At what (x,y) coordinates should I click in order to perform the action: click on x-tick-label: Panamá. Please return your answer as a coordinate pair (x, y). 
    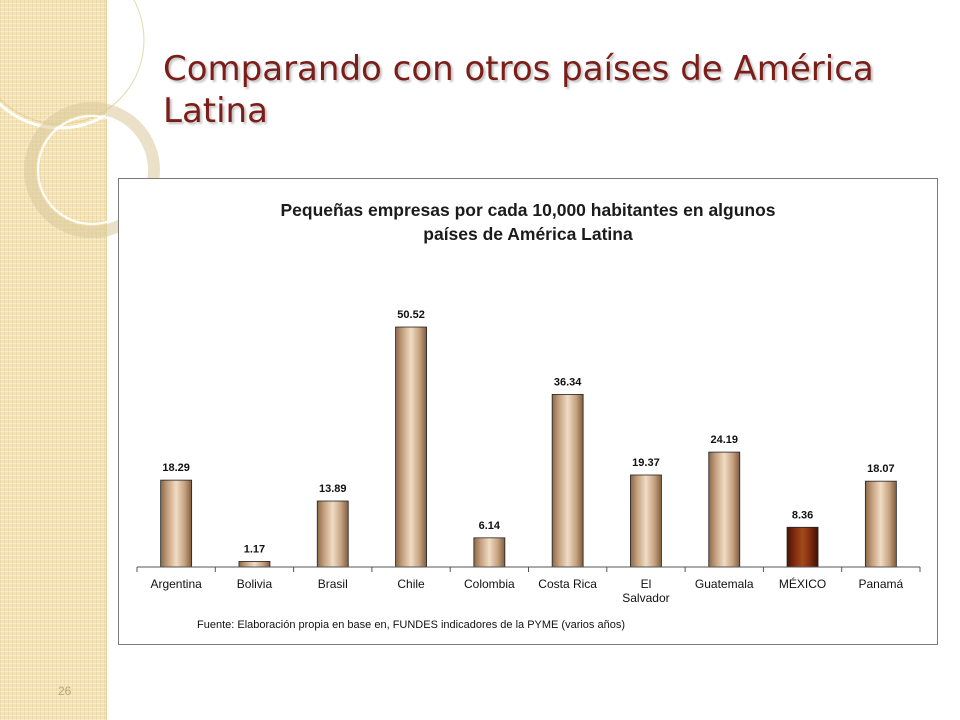
    Looking at the image, I should click on (880, 584).